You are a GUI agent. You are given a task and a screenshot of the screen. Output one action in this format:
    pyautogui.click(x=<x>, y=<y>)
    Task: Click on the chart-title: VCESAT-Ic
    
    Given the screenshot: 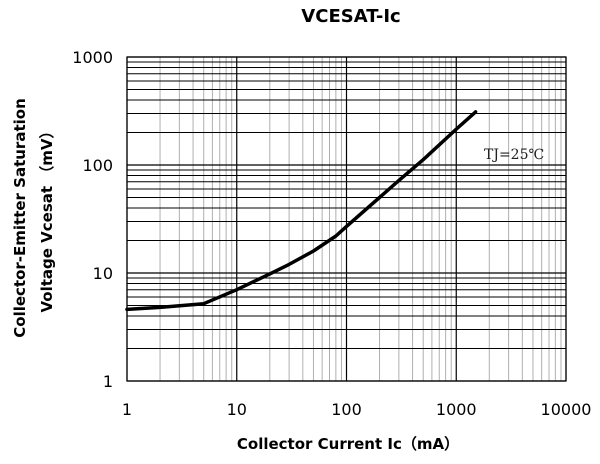 What is the action you would take?
    pyautogui.click(x=350, y=16)
    